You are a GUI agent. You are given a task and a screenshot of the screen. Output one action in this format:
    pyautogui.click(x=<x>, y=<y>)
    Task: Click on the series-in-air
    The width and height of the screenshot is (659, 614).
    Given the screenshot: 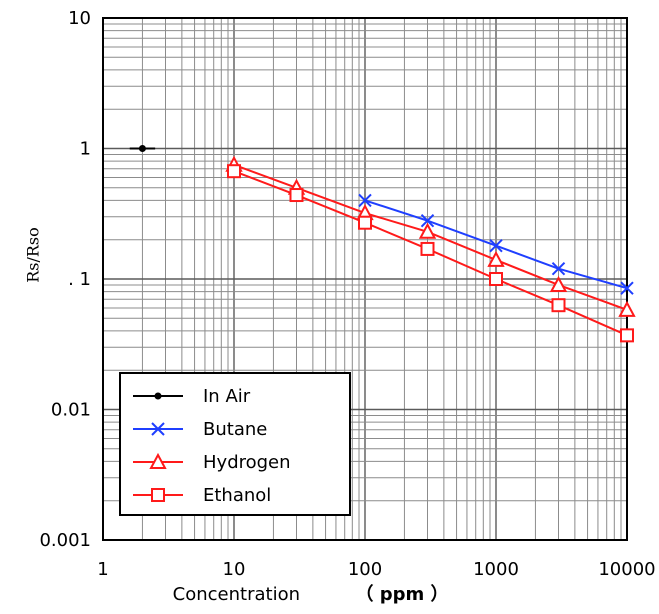 What is the action you would take?
    pyautogui.click(x=142, y=148)
    